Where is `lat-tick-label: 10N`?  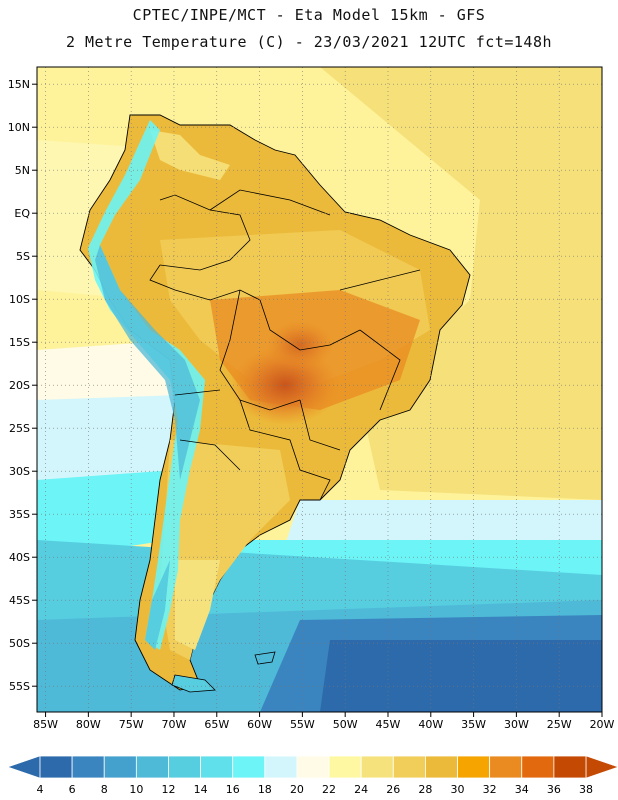 lat-tick-label: 10N is located at coordinates (19, 127).